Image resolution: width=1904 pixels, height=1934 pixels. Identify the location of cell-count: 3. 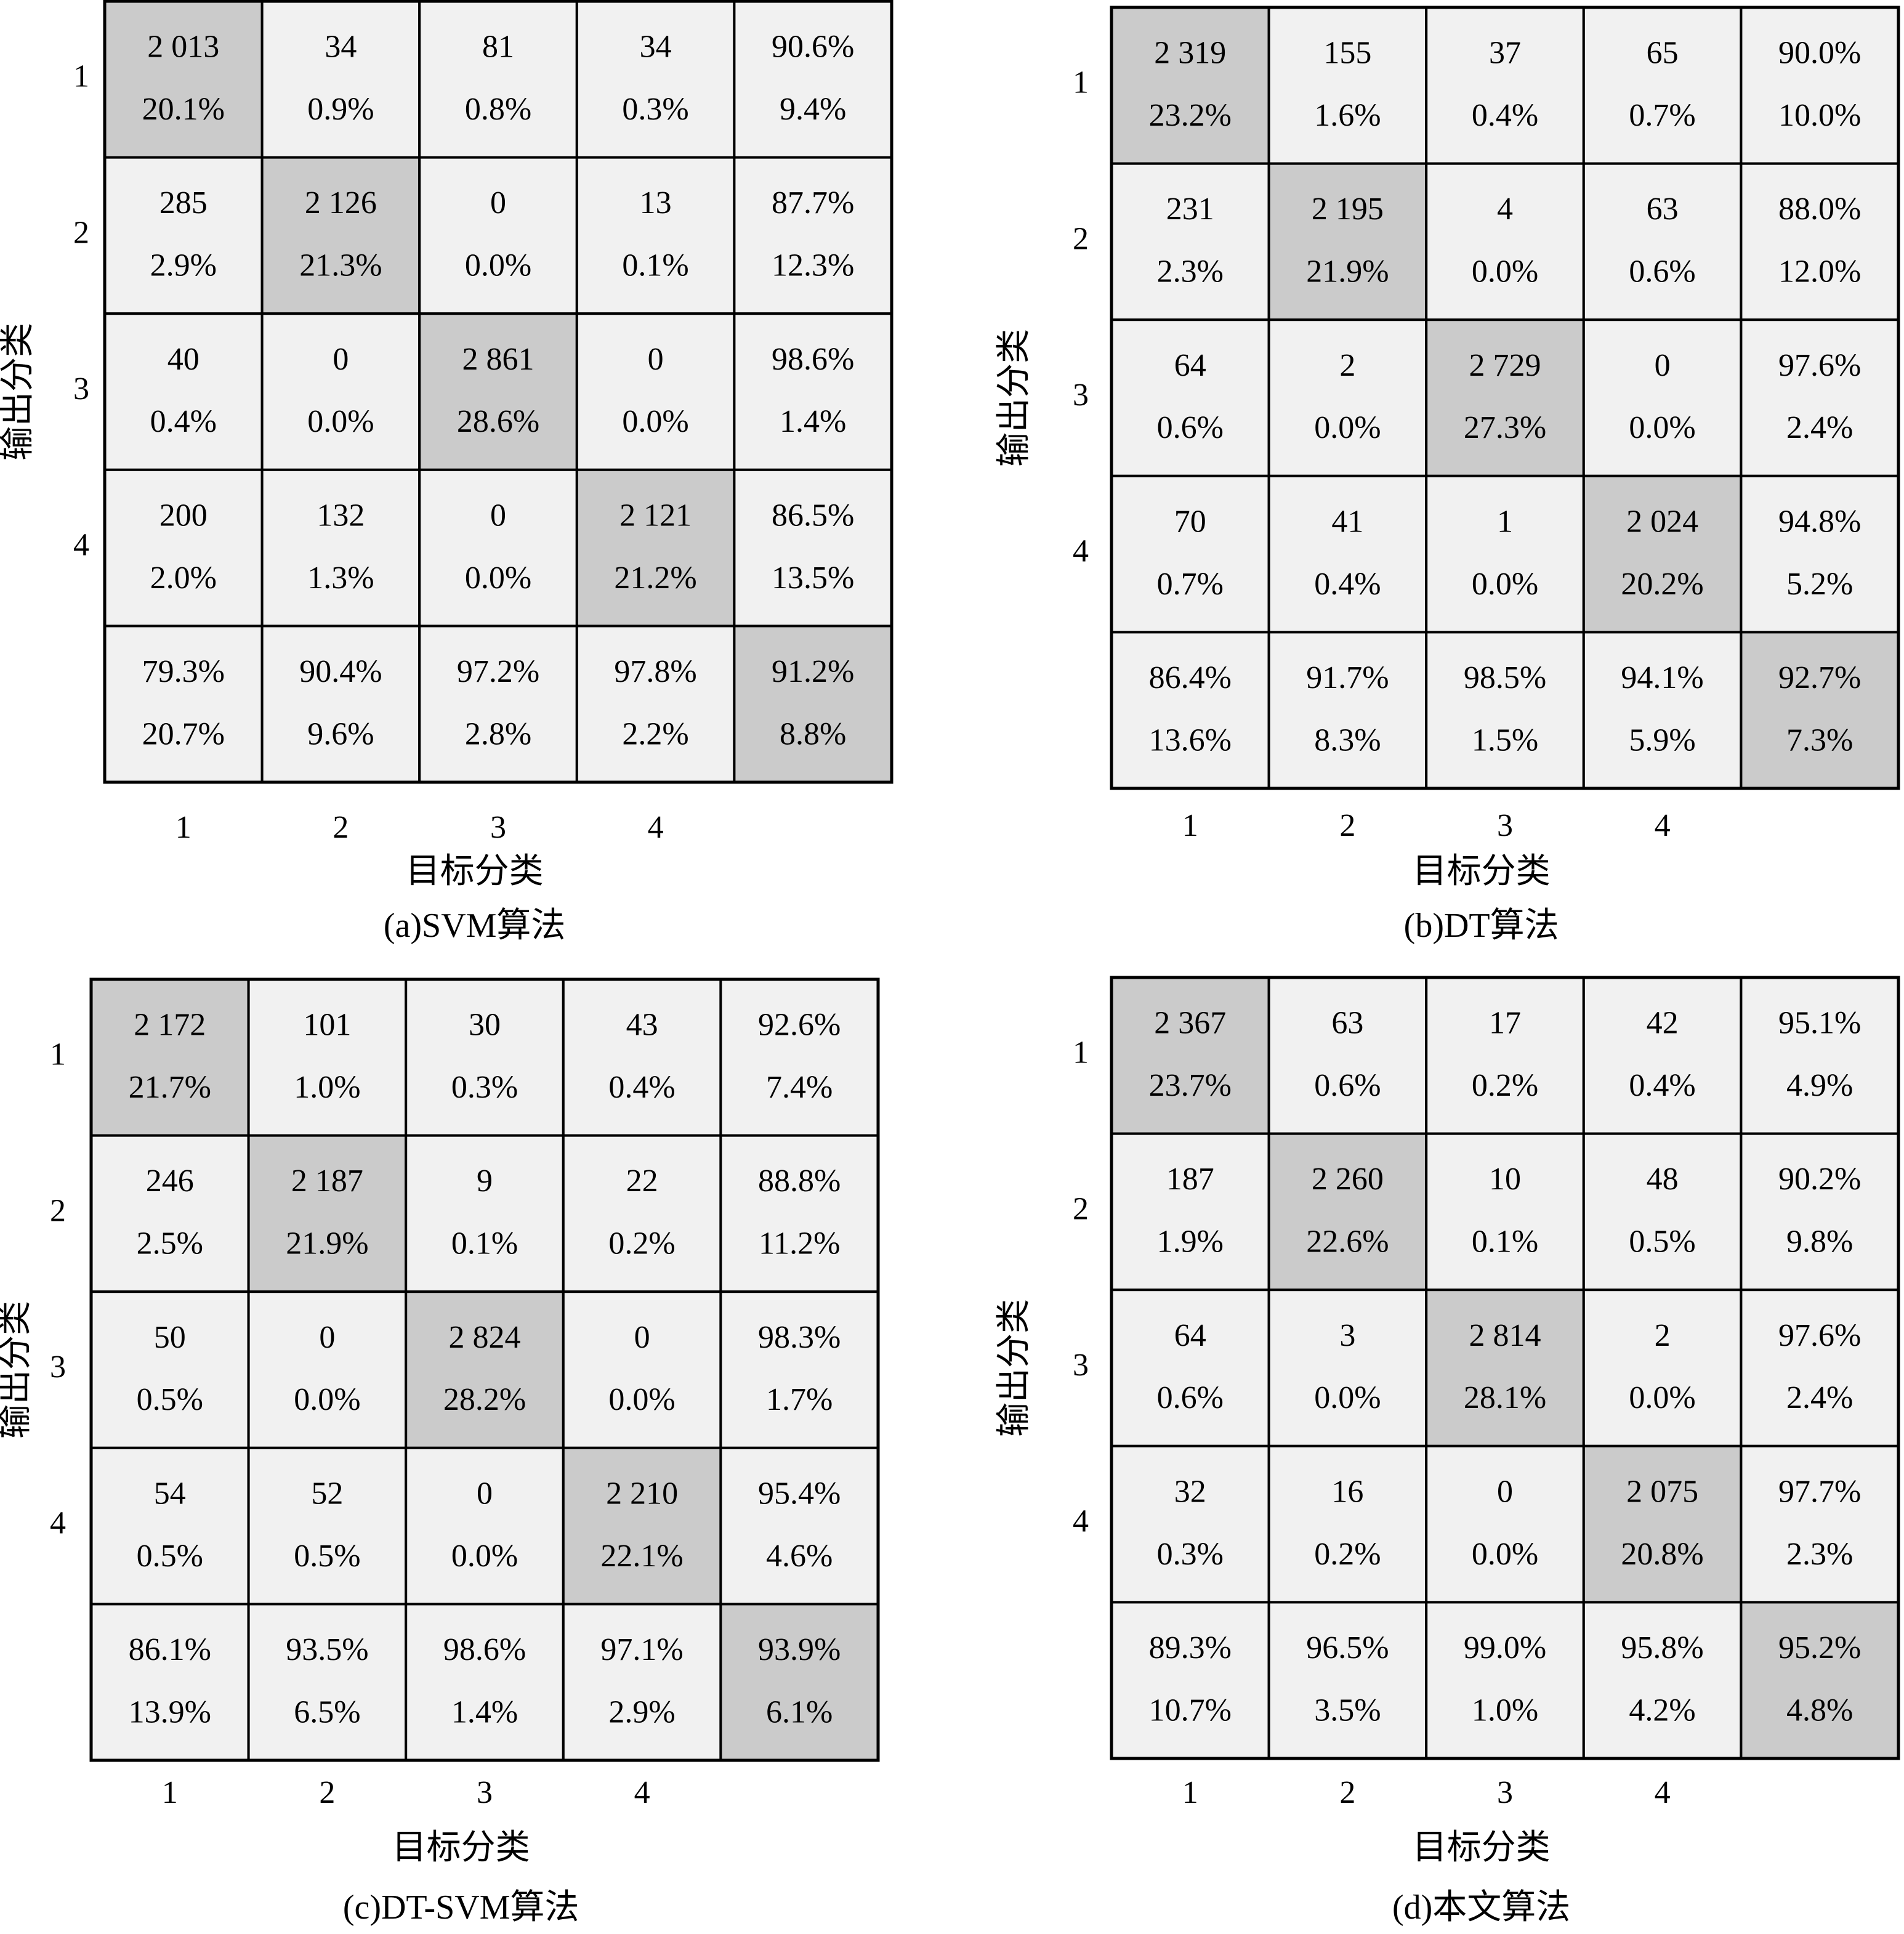
(1347, 1335).